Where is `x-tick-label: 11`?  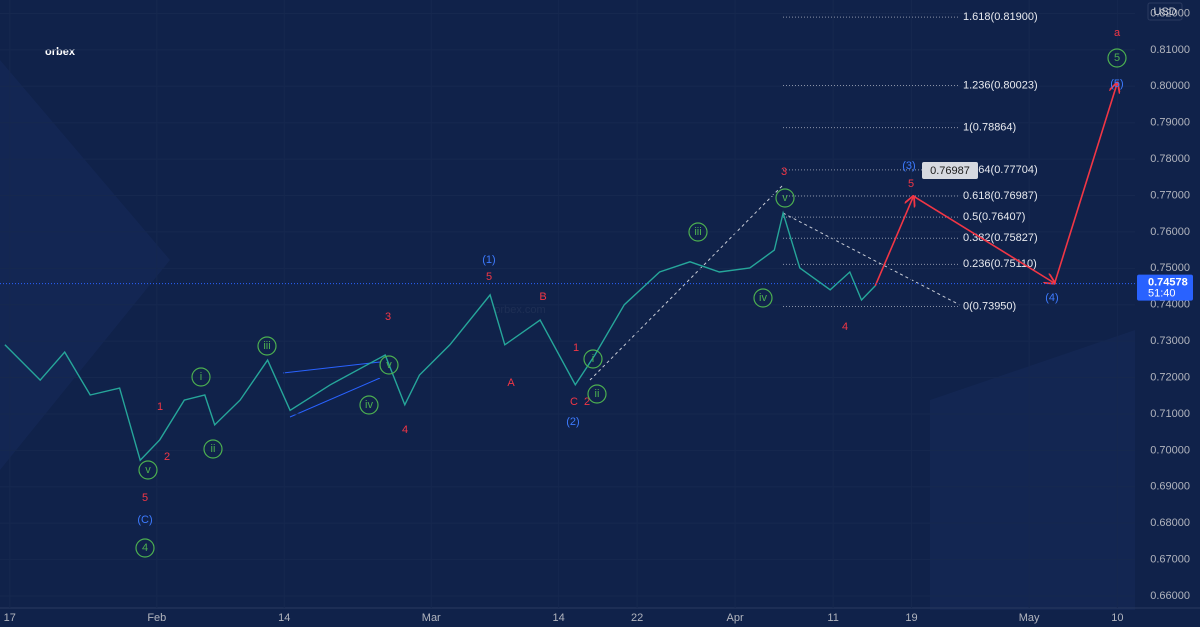 x-tick-label: 11 is located at coordinates (832, 618).